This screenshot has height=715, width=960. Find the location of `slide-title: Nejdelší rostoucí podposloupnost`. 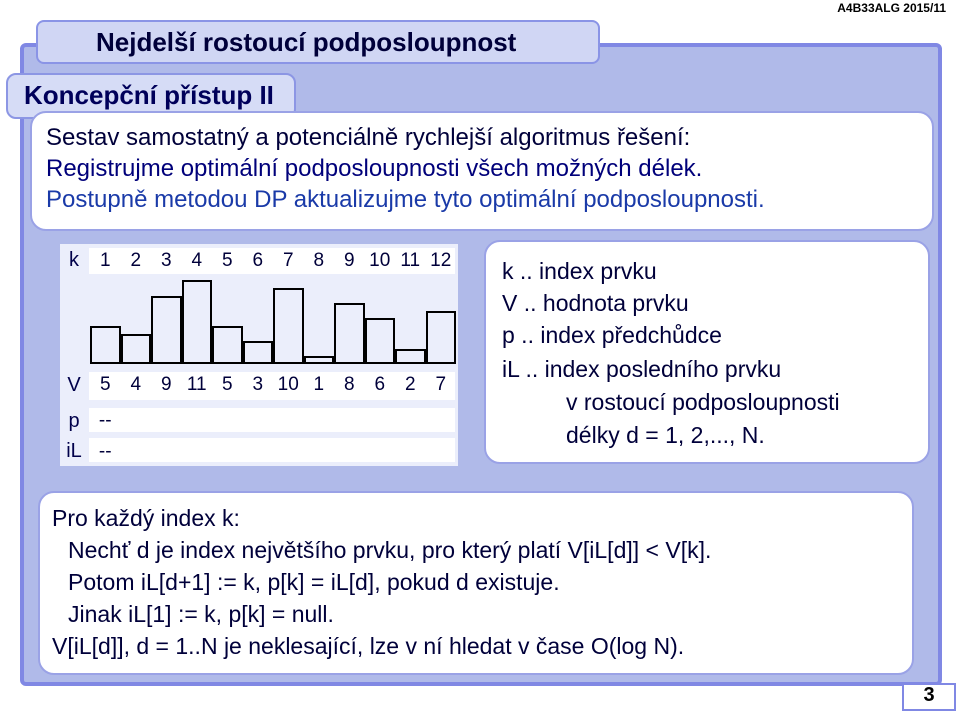

slide-title: Nejdelší rostoucí podposloupnost is located at coordinates (306, 42).